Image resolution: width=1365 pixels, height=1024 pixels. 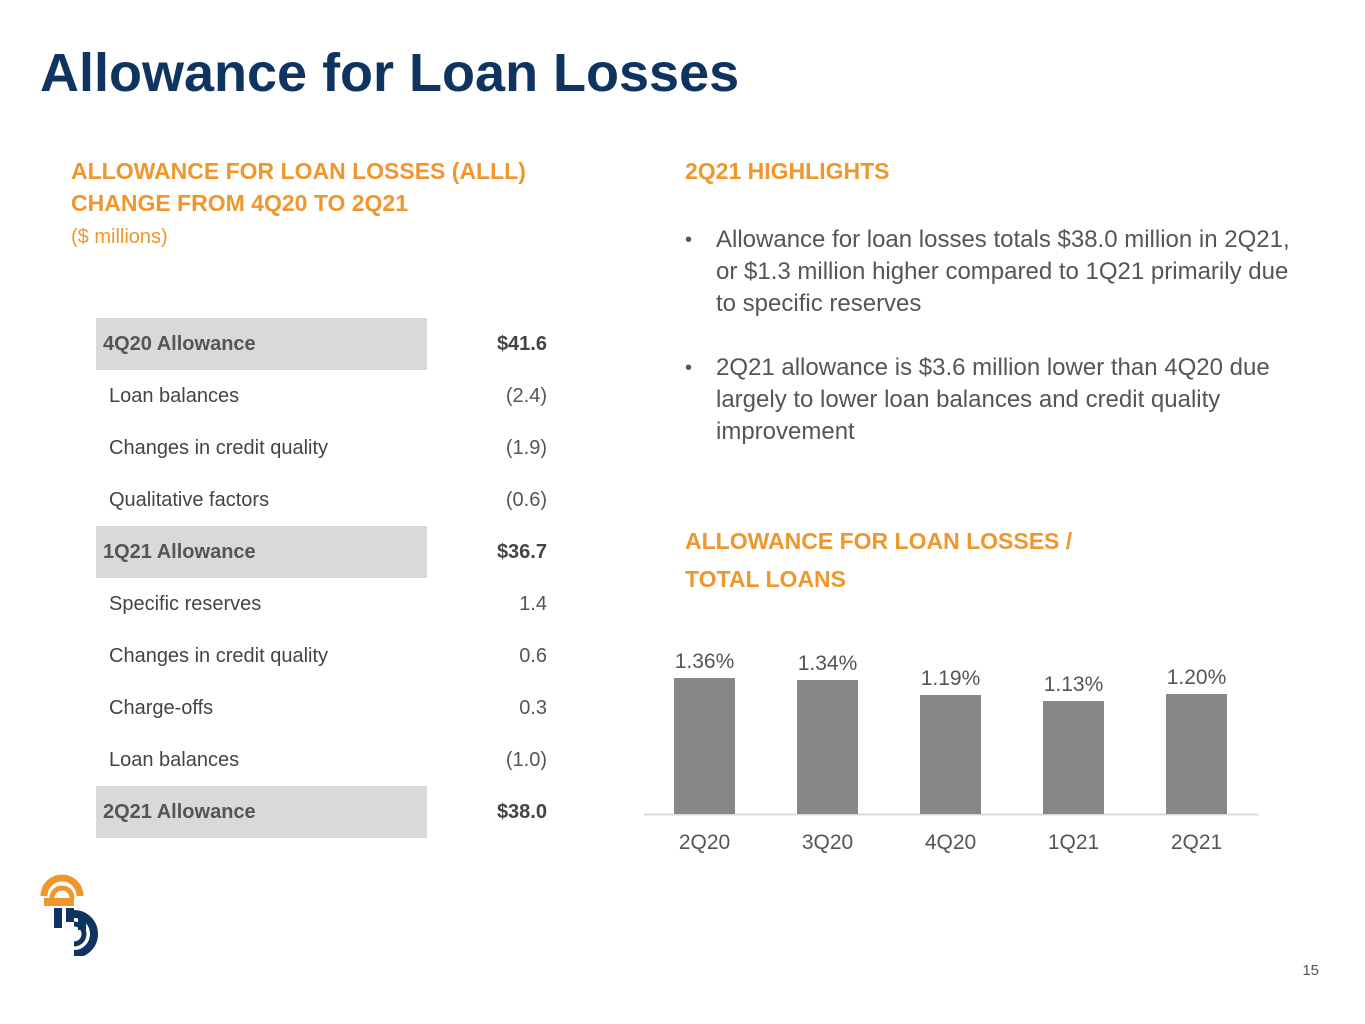 I want to click on table-row: Loan balances (2.4), so click(x=326, y=396).